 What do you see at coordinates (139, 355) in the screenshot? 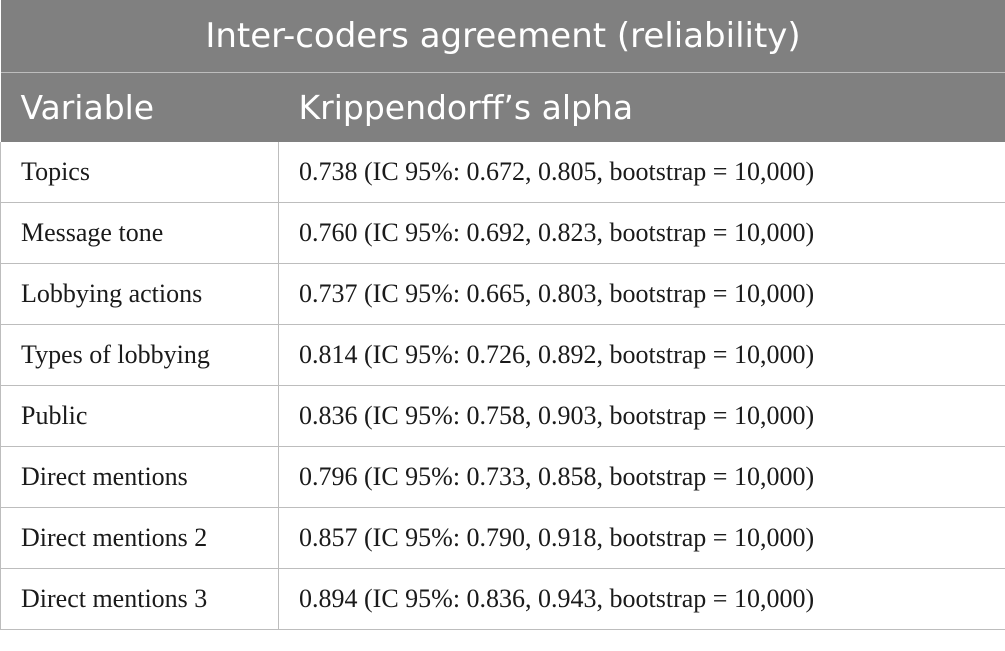
I see `variable-cell: Types of lobbying` at bounding box center [139, 355].